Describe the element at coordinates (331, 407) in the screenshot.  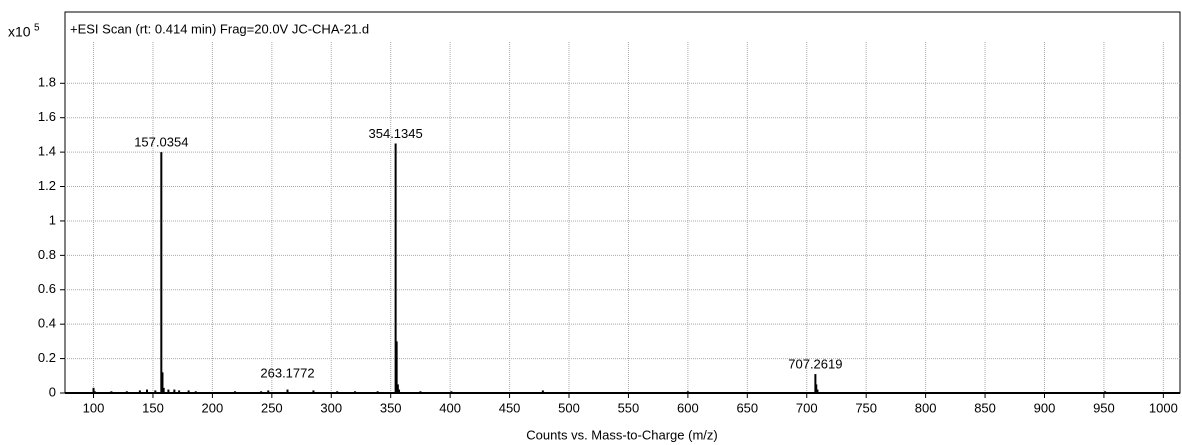
I see `x-tick-label: 300` at that location.